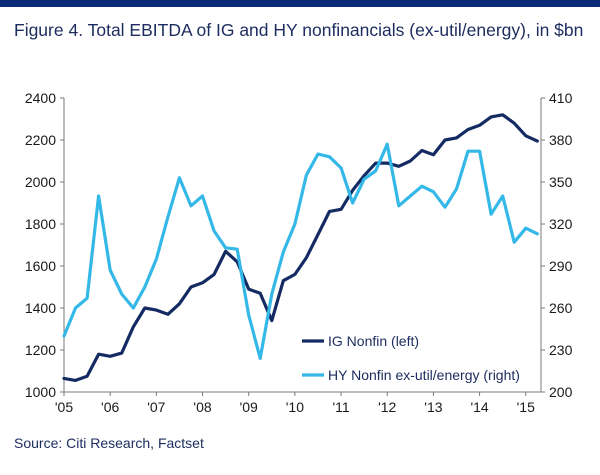 The image size is (600, 475). I want to click on x-tick-label: '08, so click(202, 407).